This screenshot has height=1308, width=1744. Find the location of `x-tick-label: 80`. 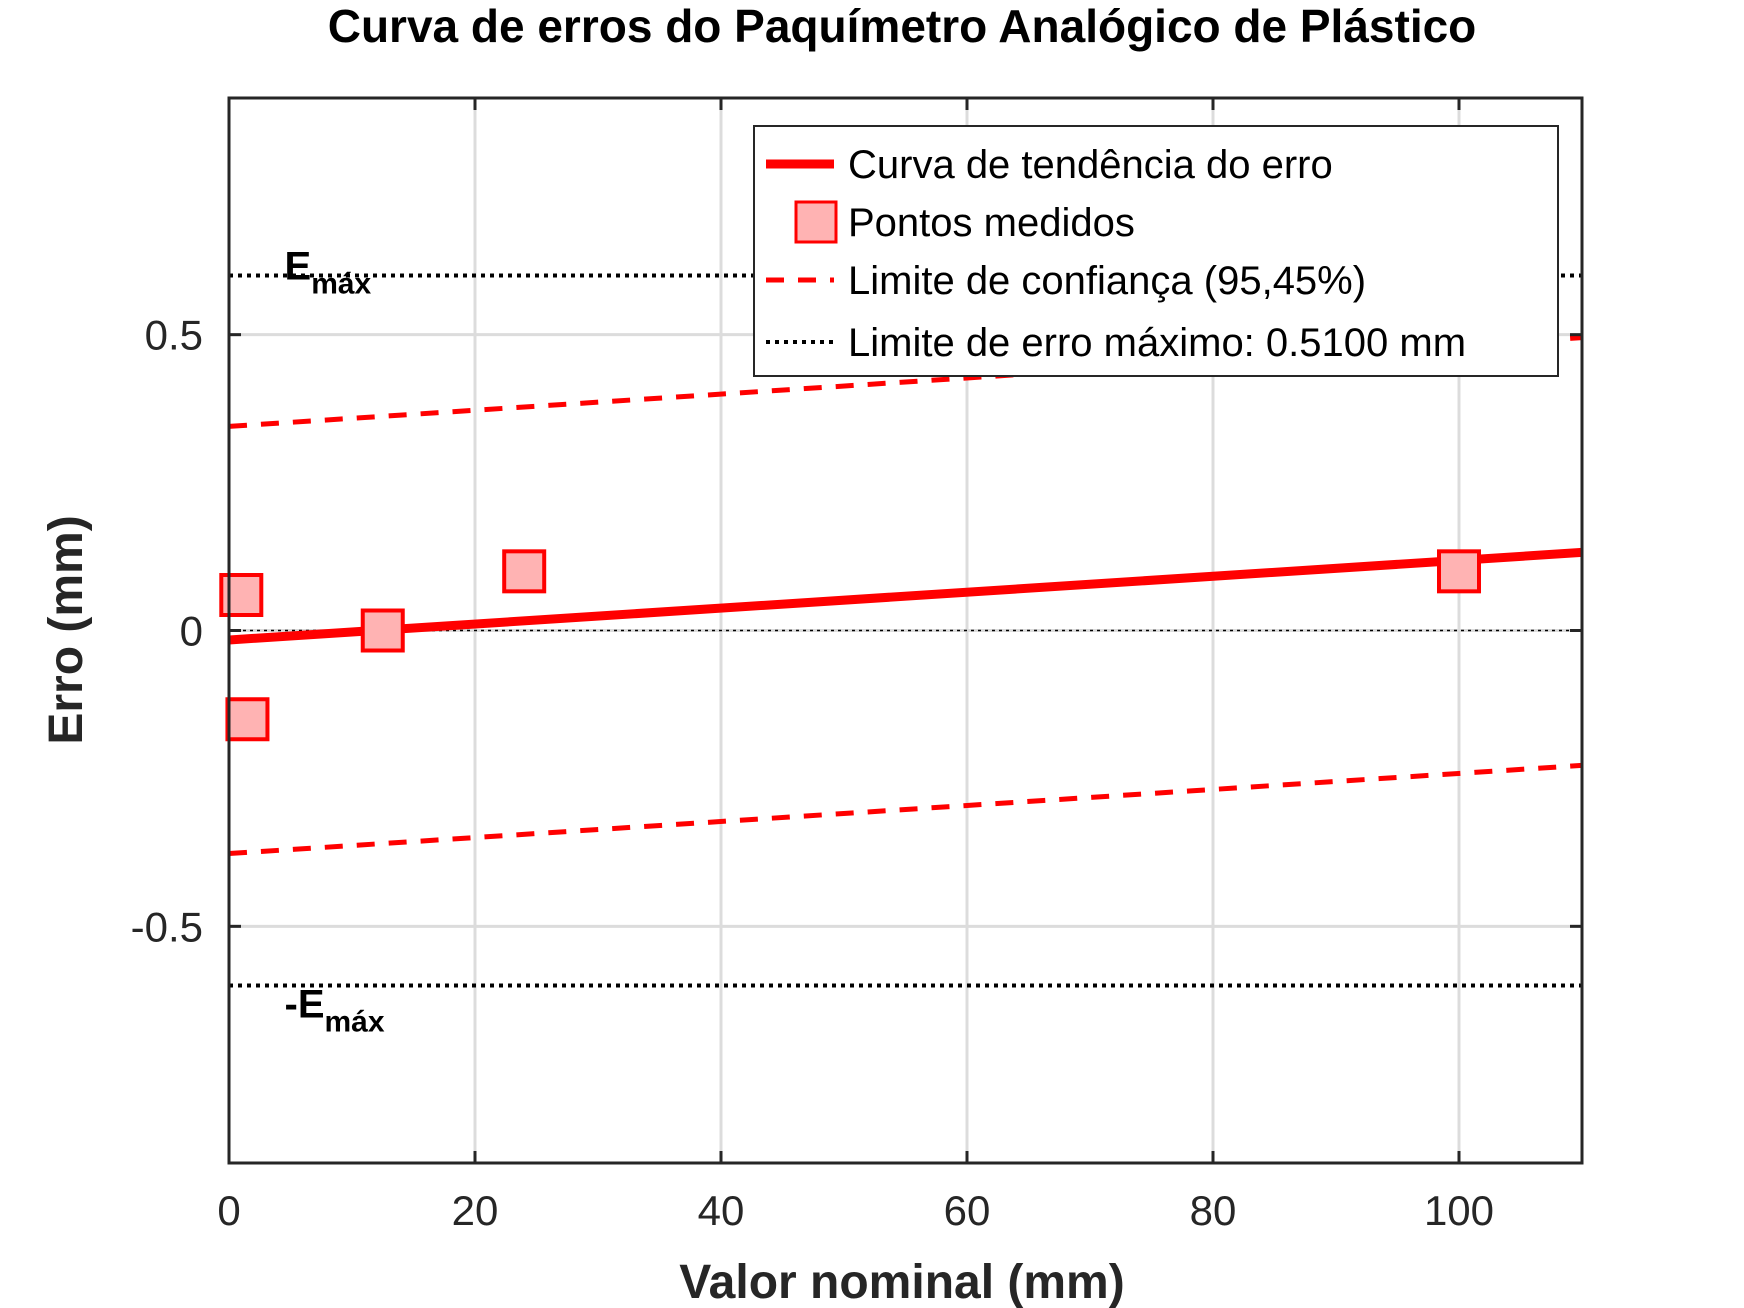

x-tick-label: 80 is located at coordinates (1213, 1210).